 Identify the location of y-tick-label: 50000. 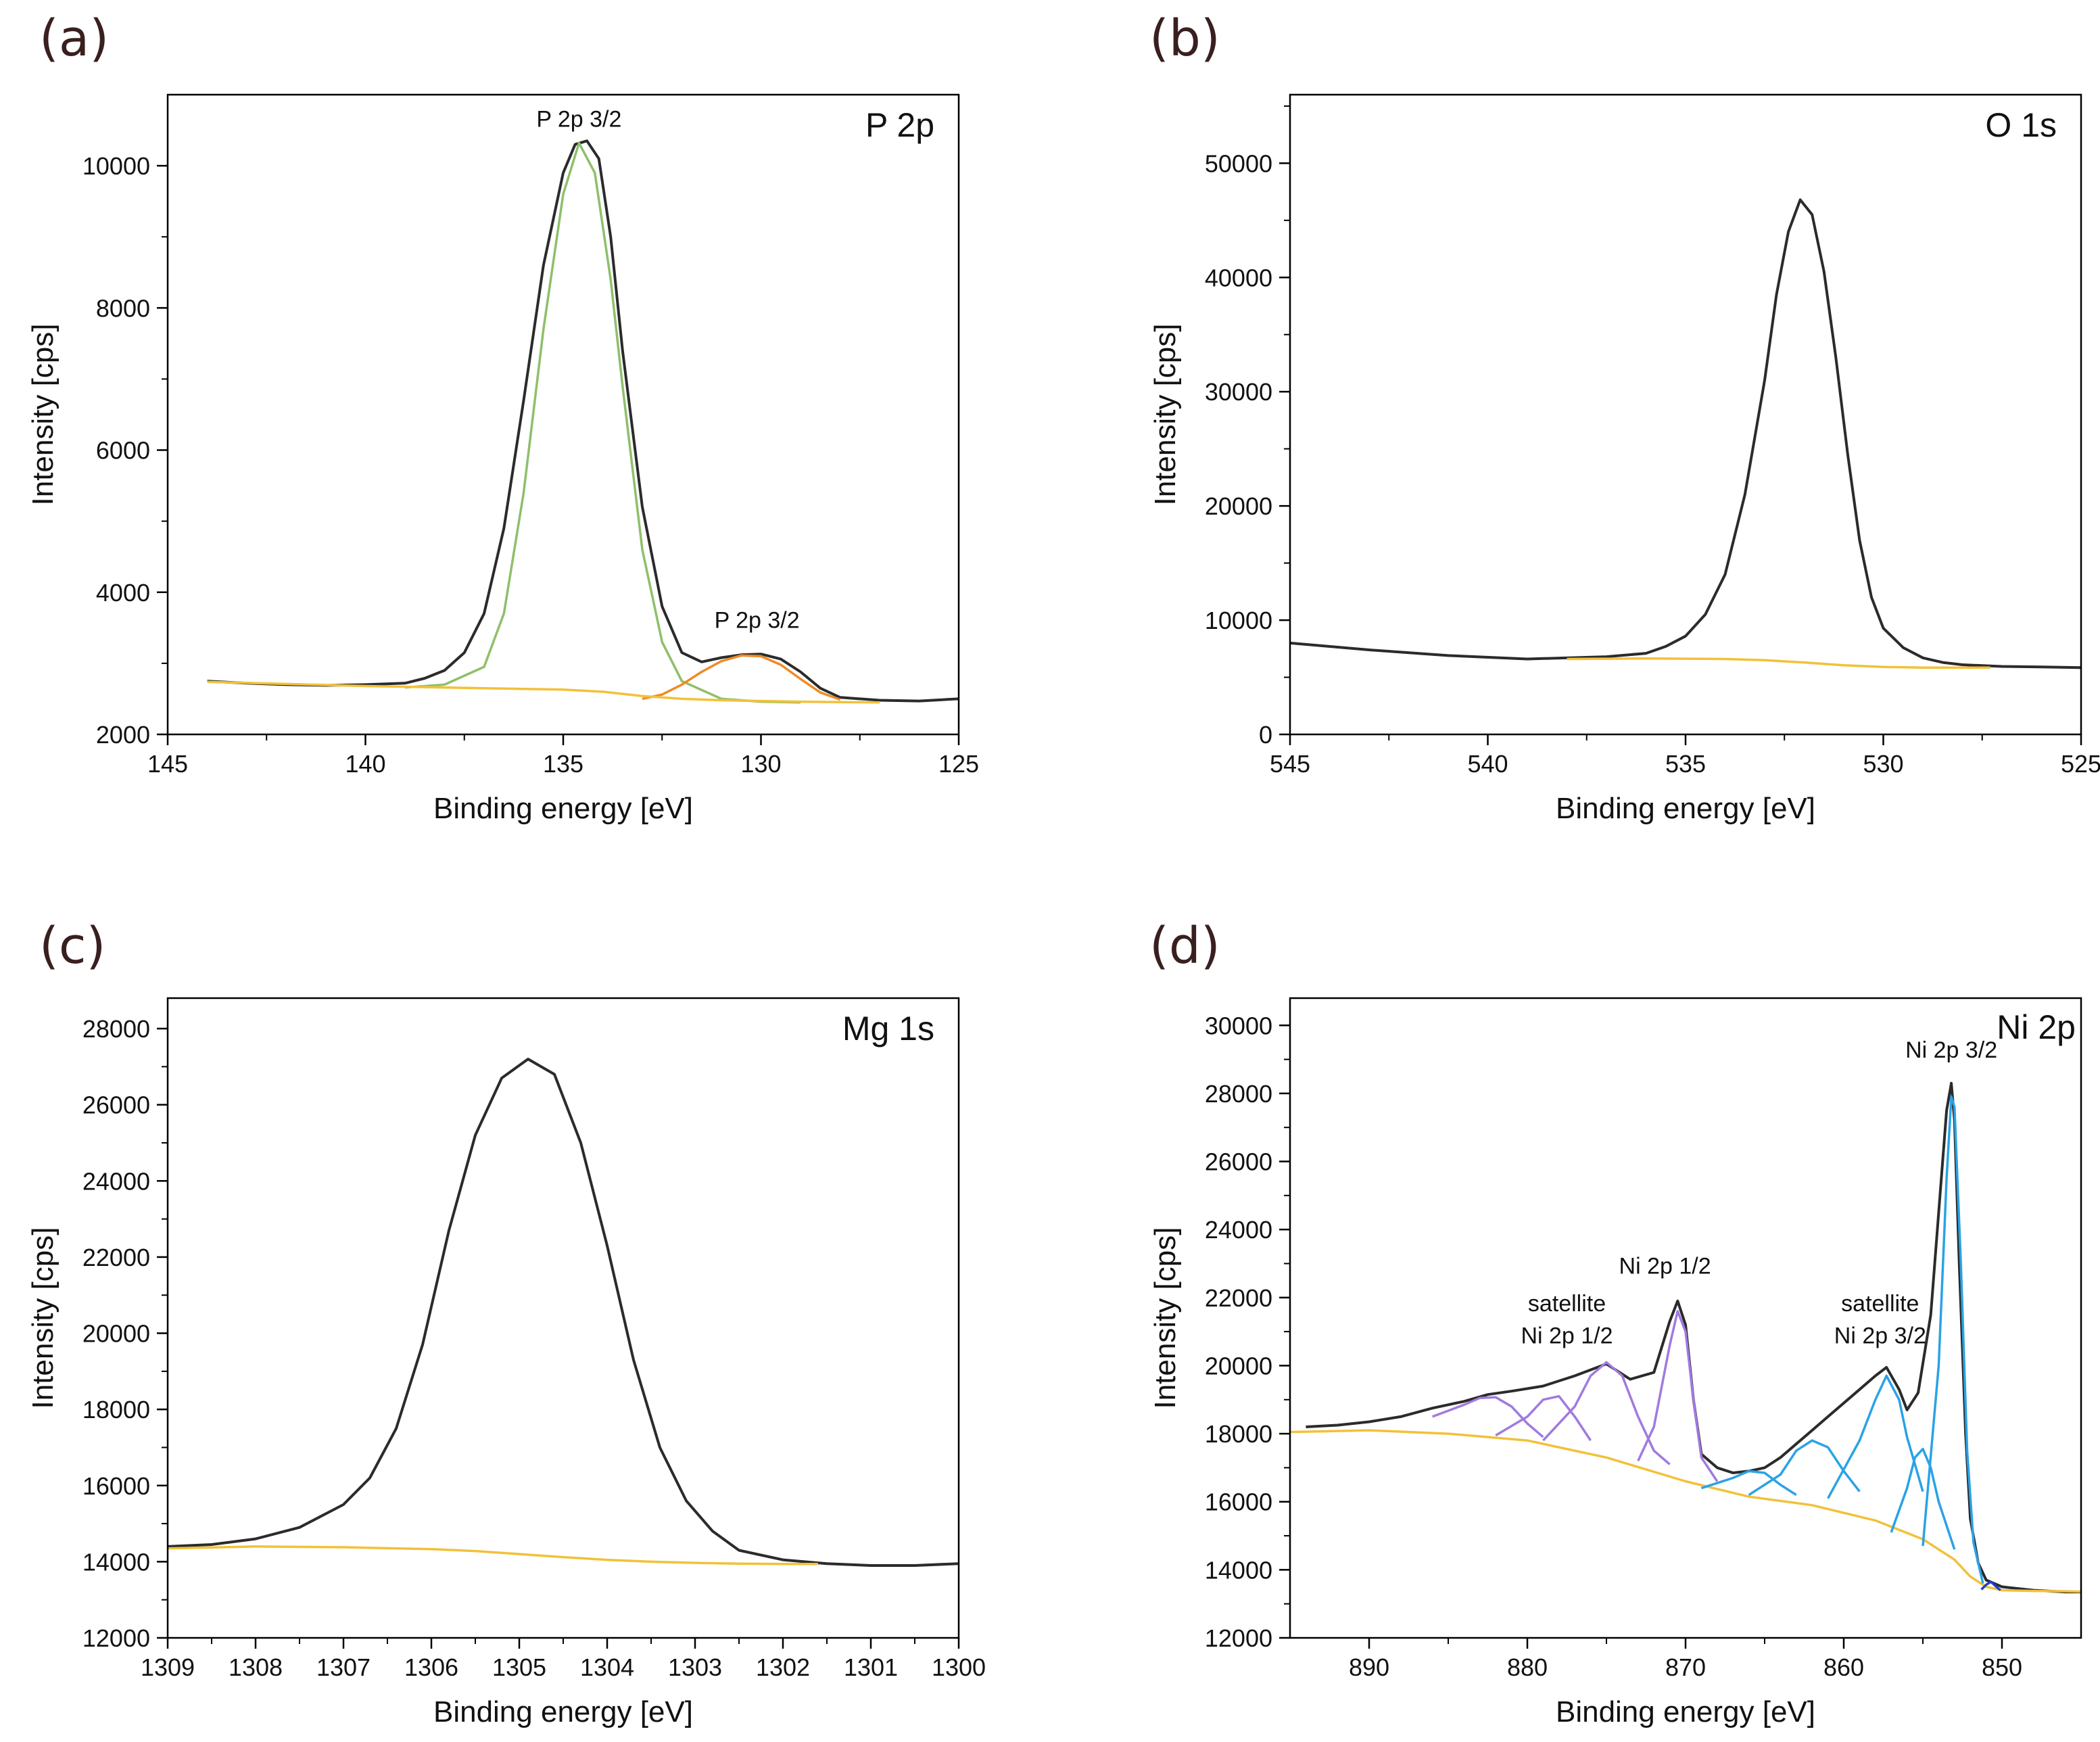
(1238, 163).